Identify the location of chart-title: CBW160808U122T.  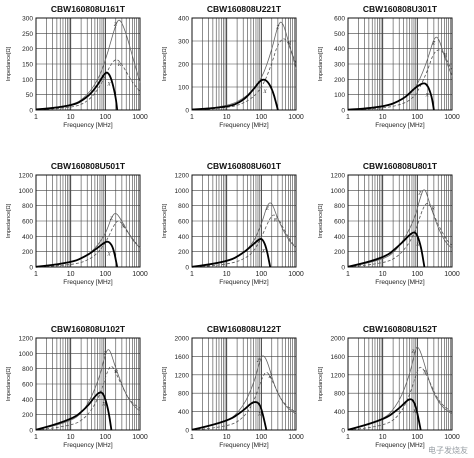
(244, 329).